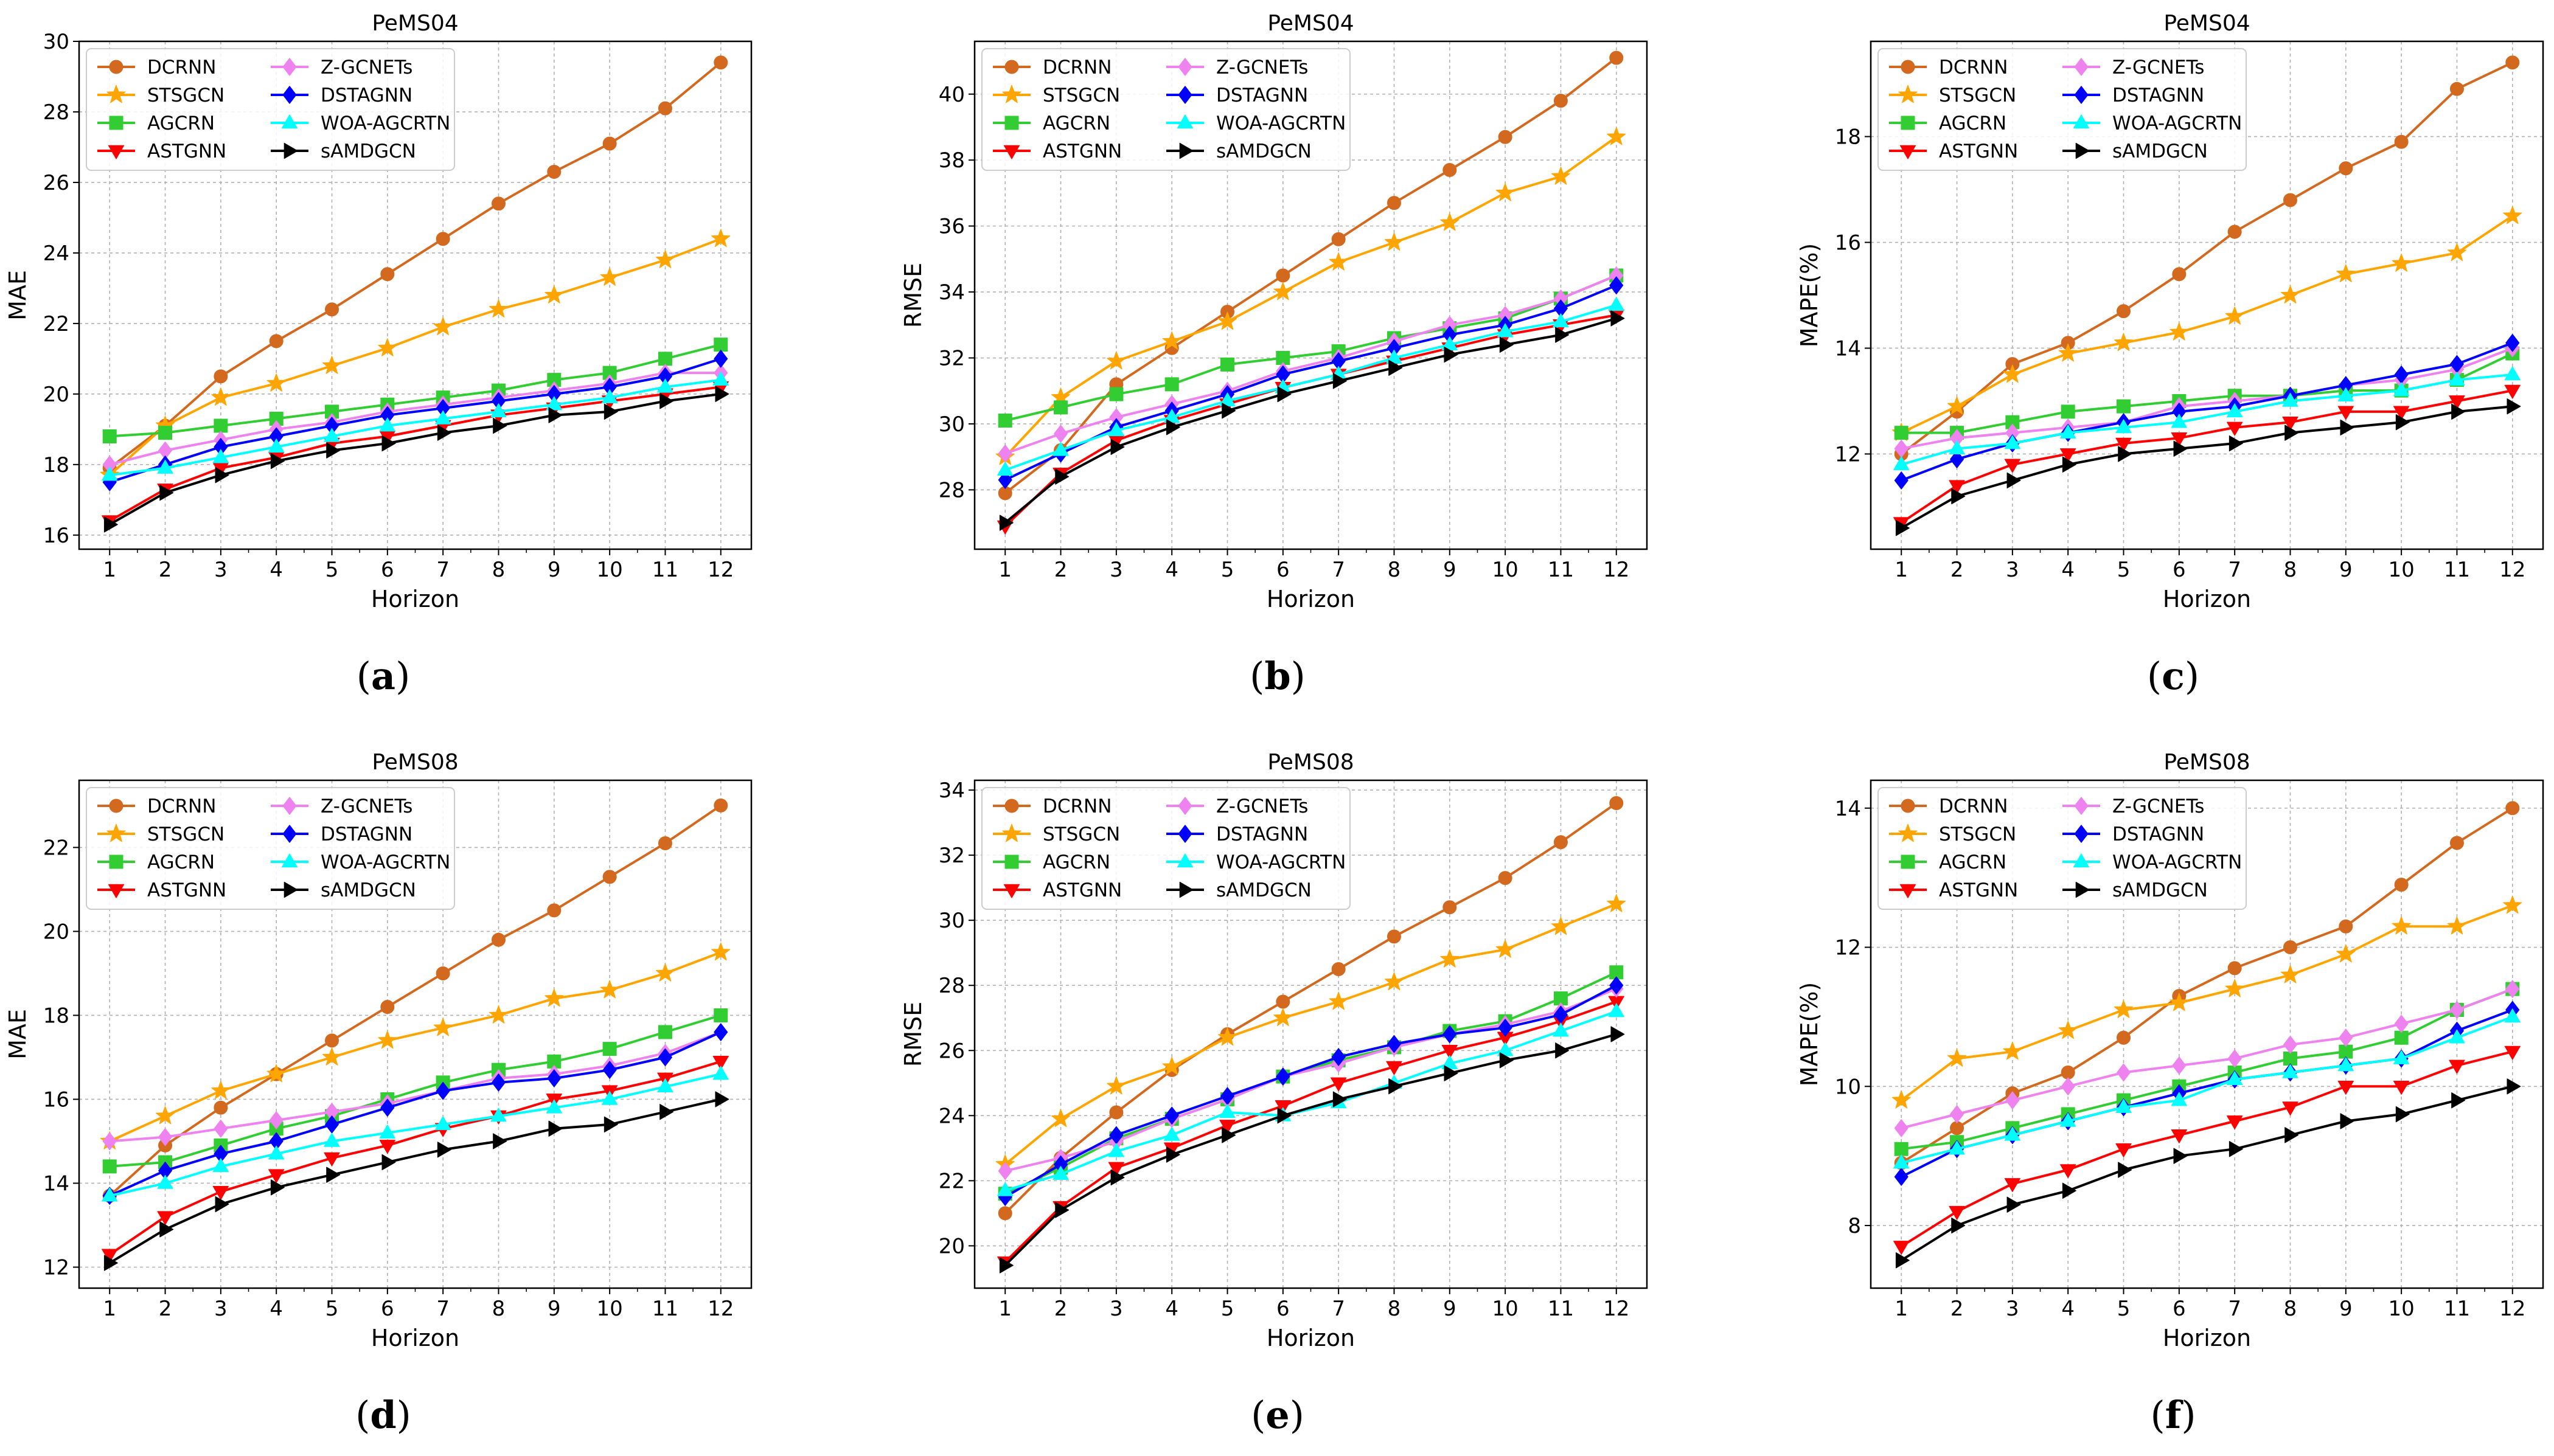 The height and width of the screenshot is (1456, 2554). What do you see at coordinates (56, 324) in the screenshot?
I see `y-tick-label: 22` at bounding box center [56, 324].